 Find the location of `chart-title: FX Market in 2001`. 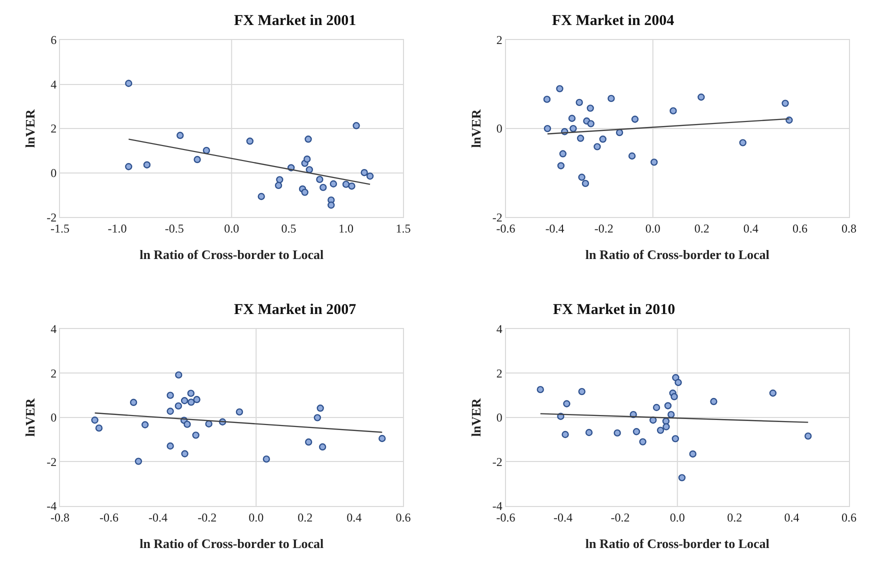

chart-title: FX Market in 2001 is located at coordinates (295, 21).